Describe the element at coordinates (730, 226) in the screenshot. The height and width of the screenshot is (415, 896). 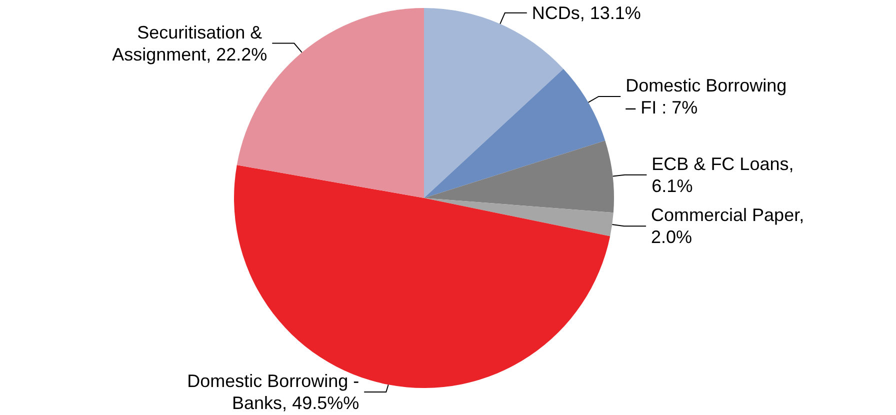
I see `slice-label: Commercial Paper, 2.0%` at that location.